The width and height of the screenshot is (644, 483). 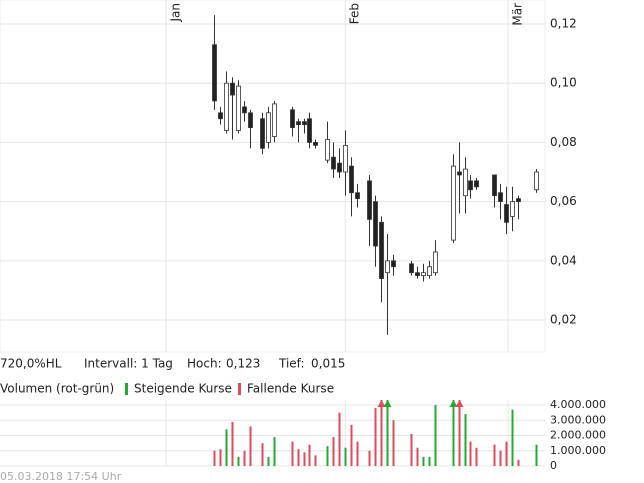 I want to click on legend-label: Steigende Kurse, so click(x=183, y=389).